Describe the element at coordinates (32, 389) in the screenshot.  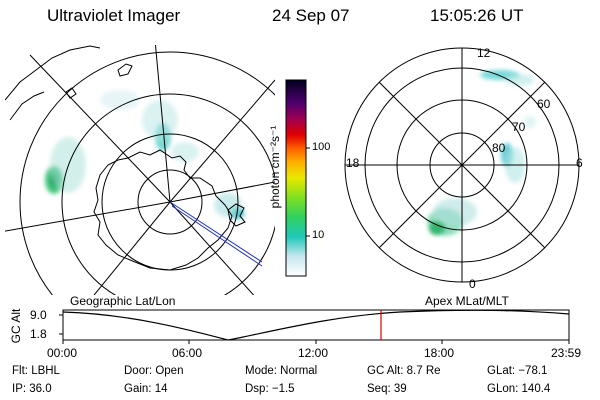
I see `footer-ip: IP: 36.0` at that location.